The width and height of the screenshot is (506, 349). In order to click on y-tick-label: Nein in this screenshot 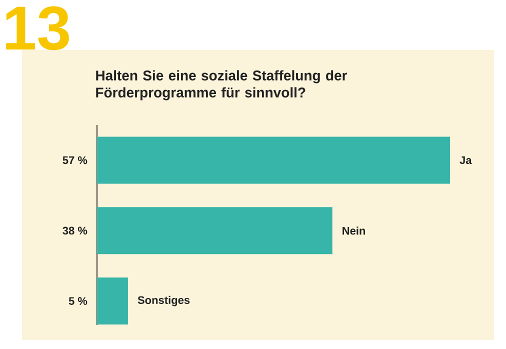, I will do `click(354, 230)`.